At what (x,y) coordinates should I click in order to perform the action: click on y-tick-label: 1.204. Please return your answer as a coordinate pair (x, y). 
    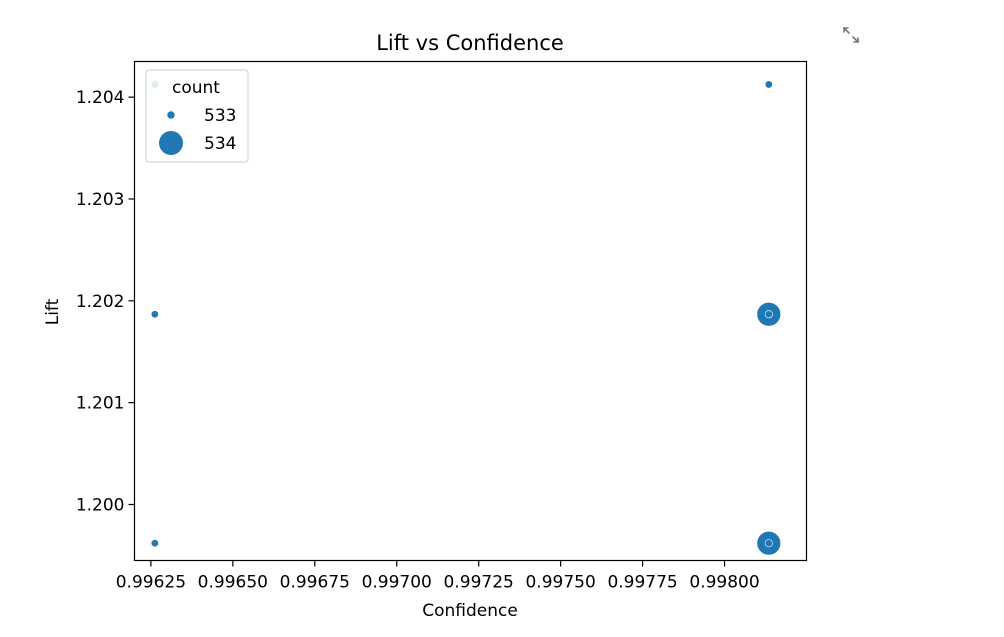
    Looking at the image, I should click on (100, 98).